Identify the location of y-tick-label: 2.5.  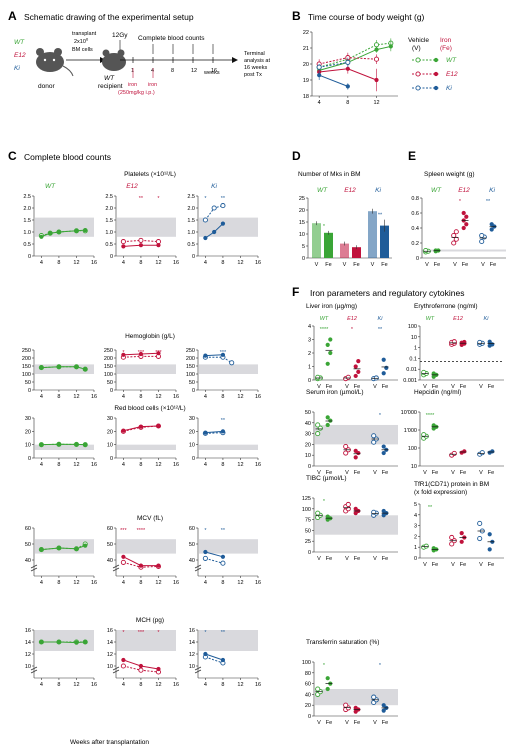
(27, 197).